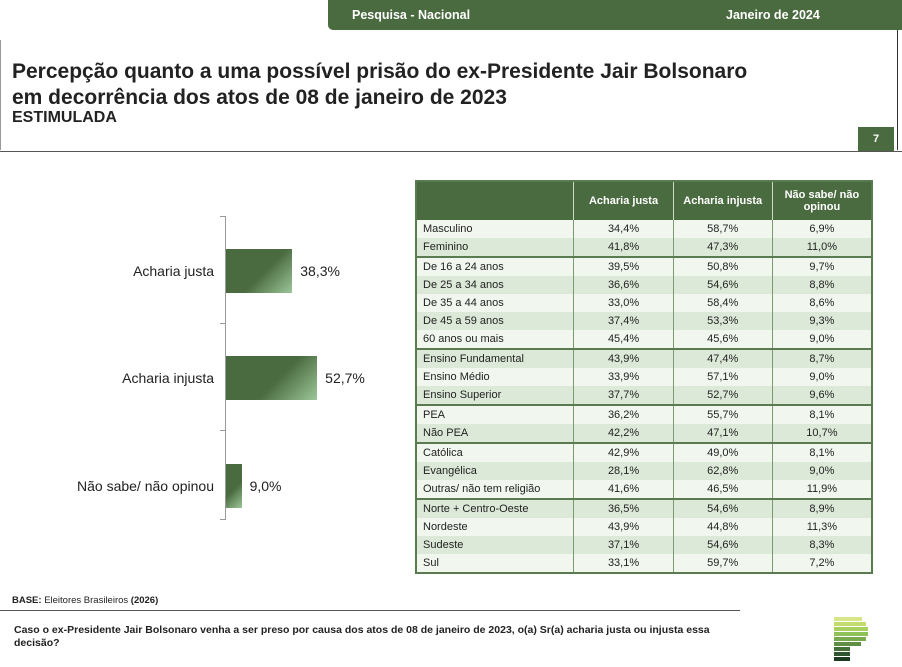 This screenshot has width=902, height=667. Describe the element at coordinates (495, 471) in the screenshot. I see `row-label: Evangélica` at that location.